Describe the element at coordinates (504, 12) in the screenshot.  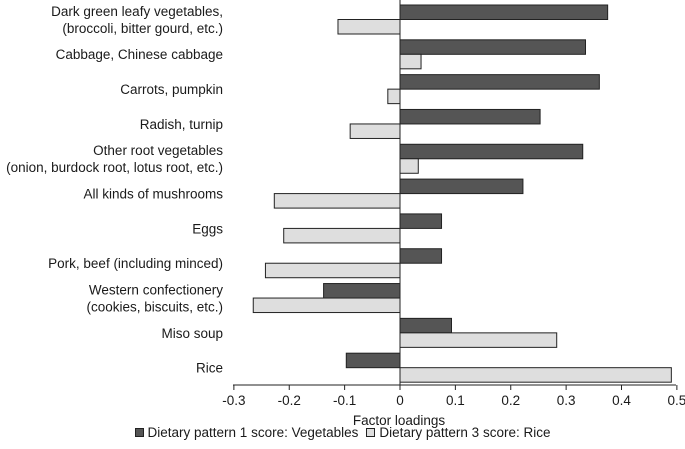
I see `bar-series1-cat1` at that location.